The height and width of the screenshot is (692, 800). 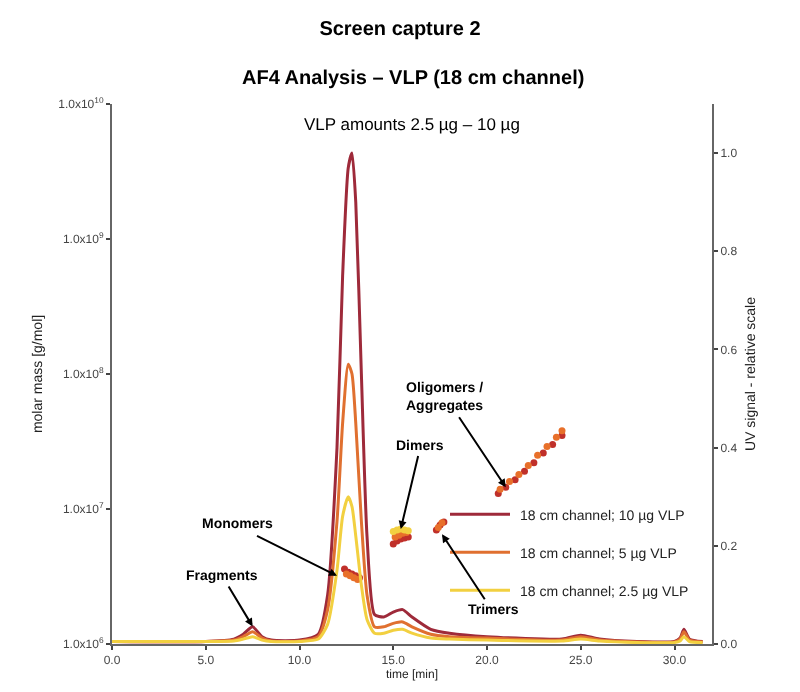 What do you see at coordinates (413, 79) in the screenshot?
I see `chart-subtitle: AF4 Analysis – VLP (18 cm channel)` at bounding box center [413, 79].